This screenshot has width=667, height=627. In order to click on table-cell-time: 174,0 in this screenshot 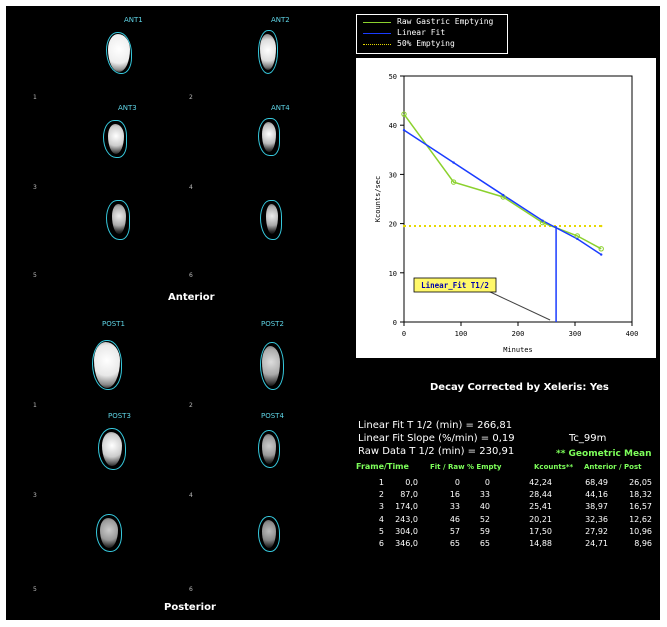, I will do `click(406, 507)`.